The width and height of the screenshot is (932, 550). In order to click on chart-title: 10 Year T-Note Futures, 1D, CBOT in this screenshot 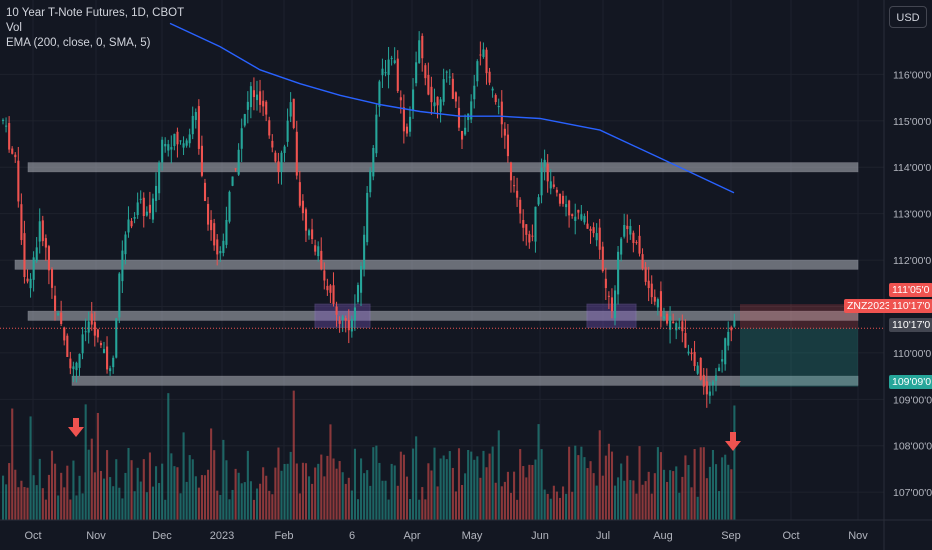, I will do `click(95, 13)`.